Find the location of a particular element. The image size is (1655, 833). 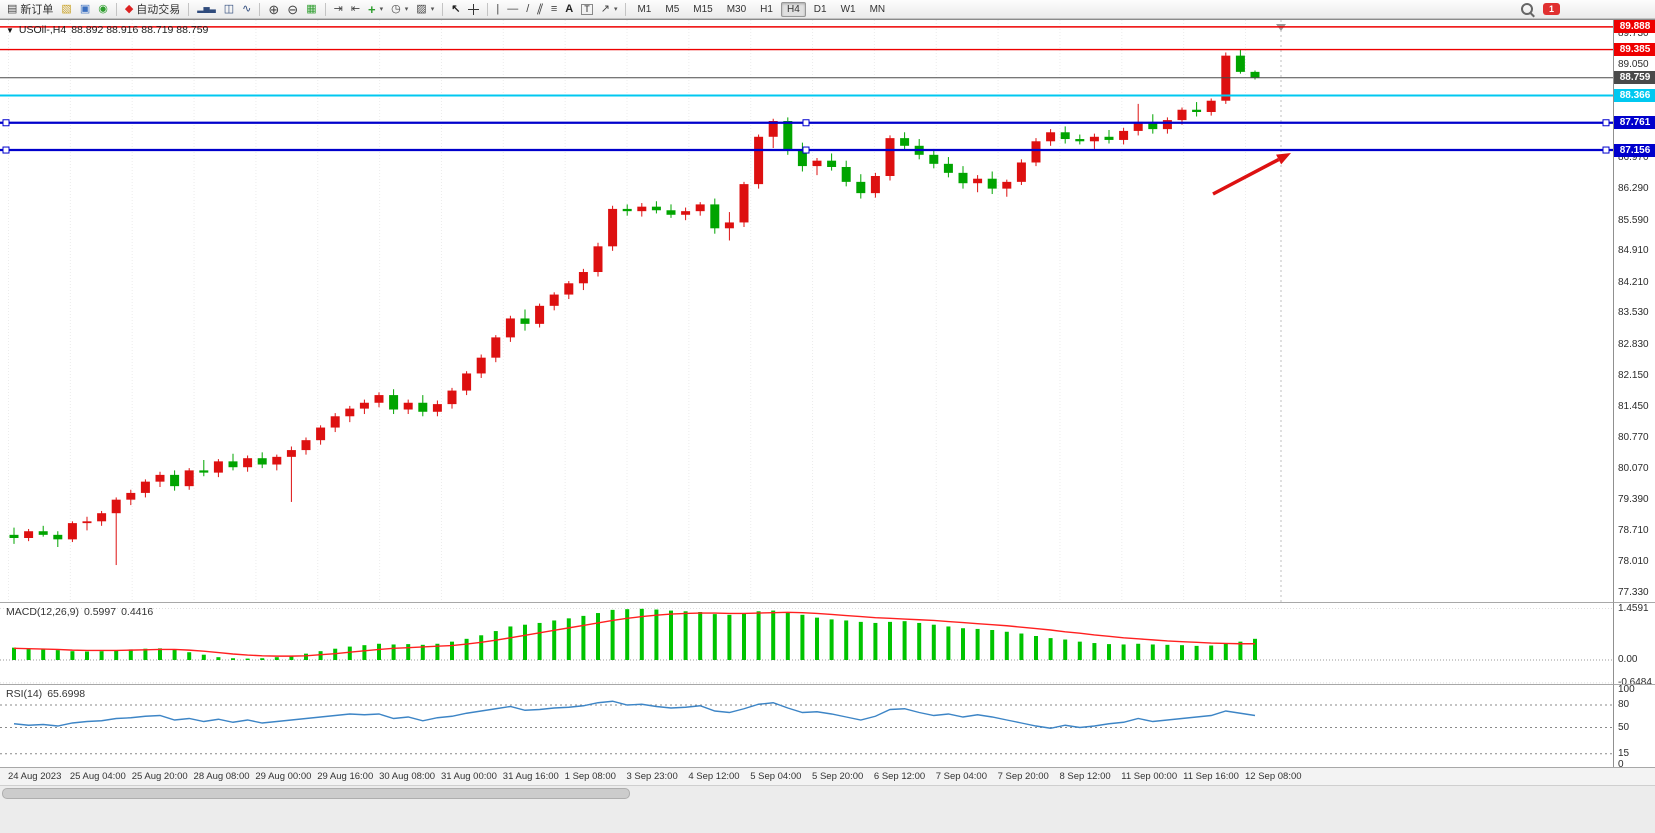

timeframe-m1: M1 is located at coordinates (644, 9).